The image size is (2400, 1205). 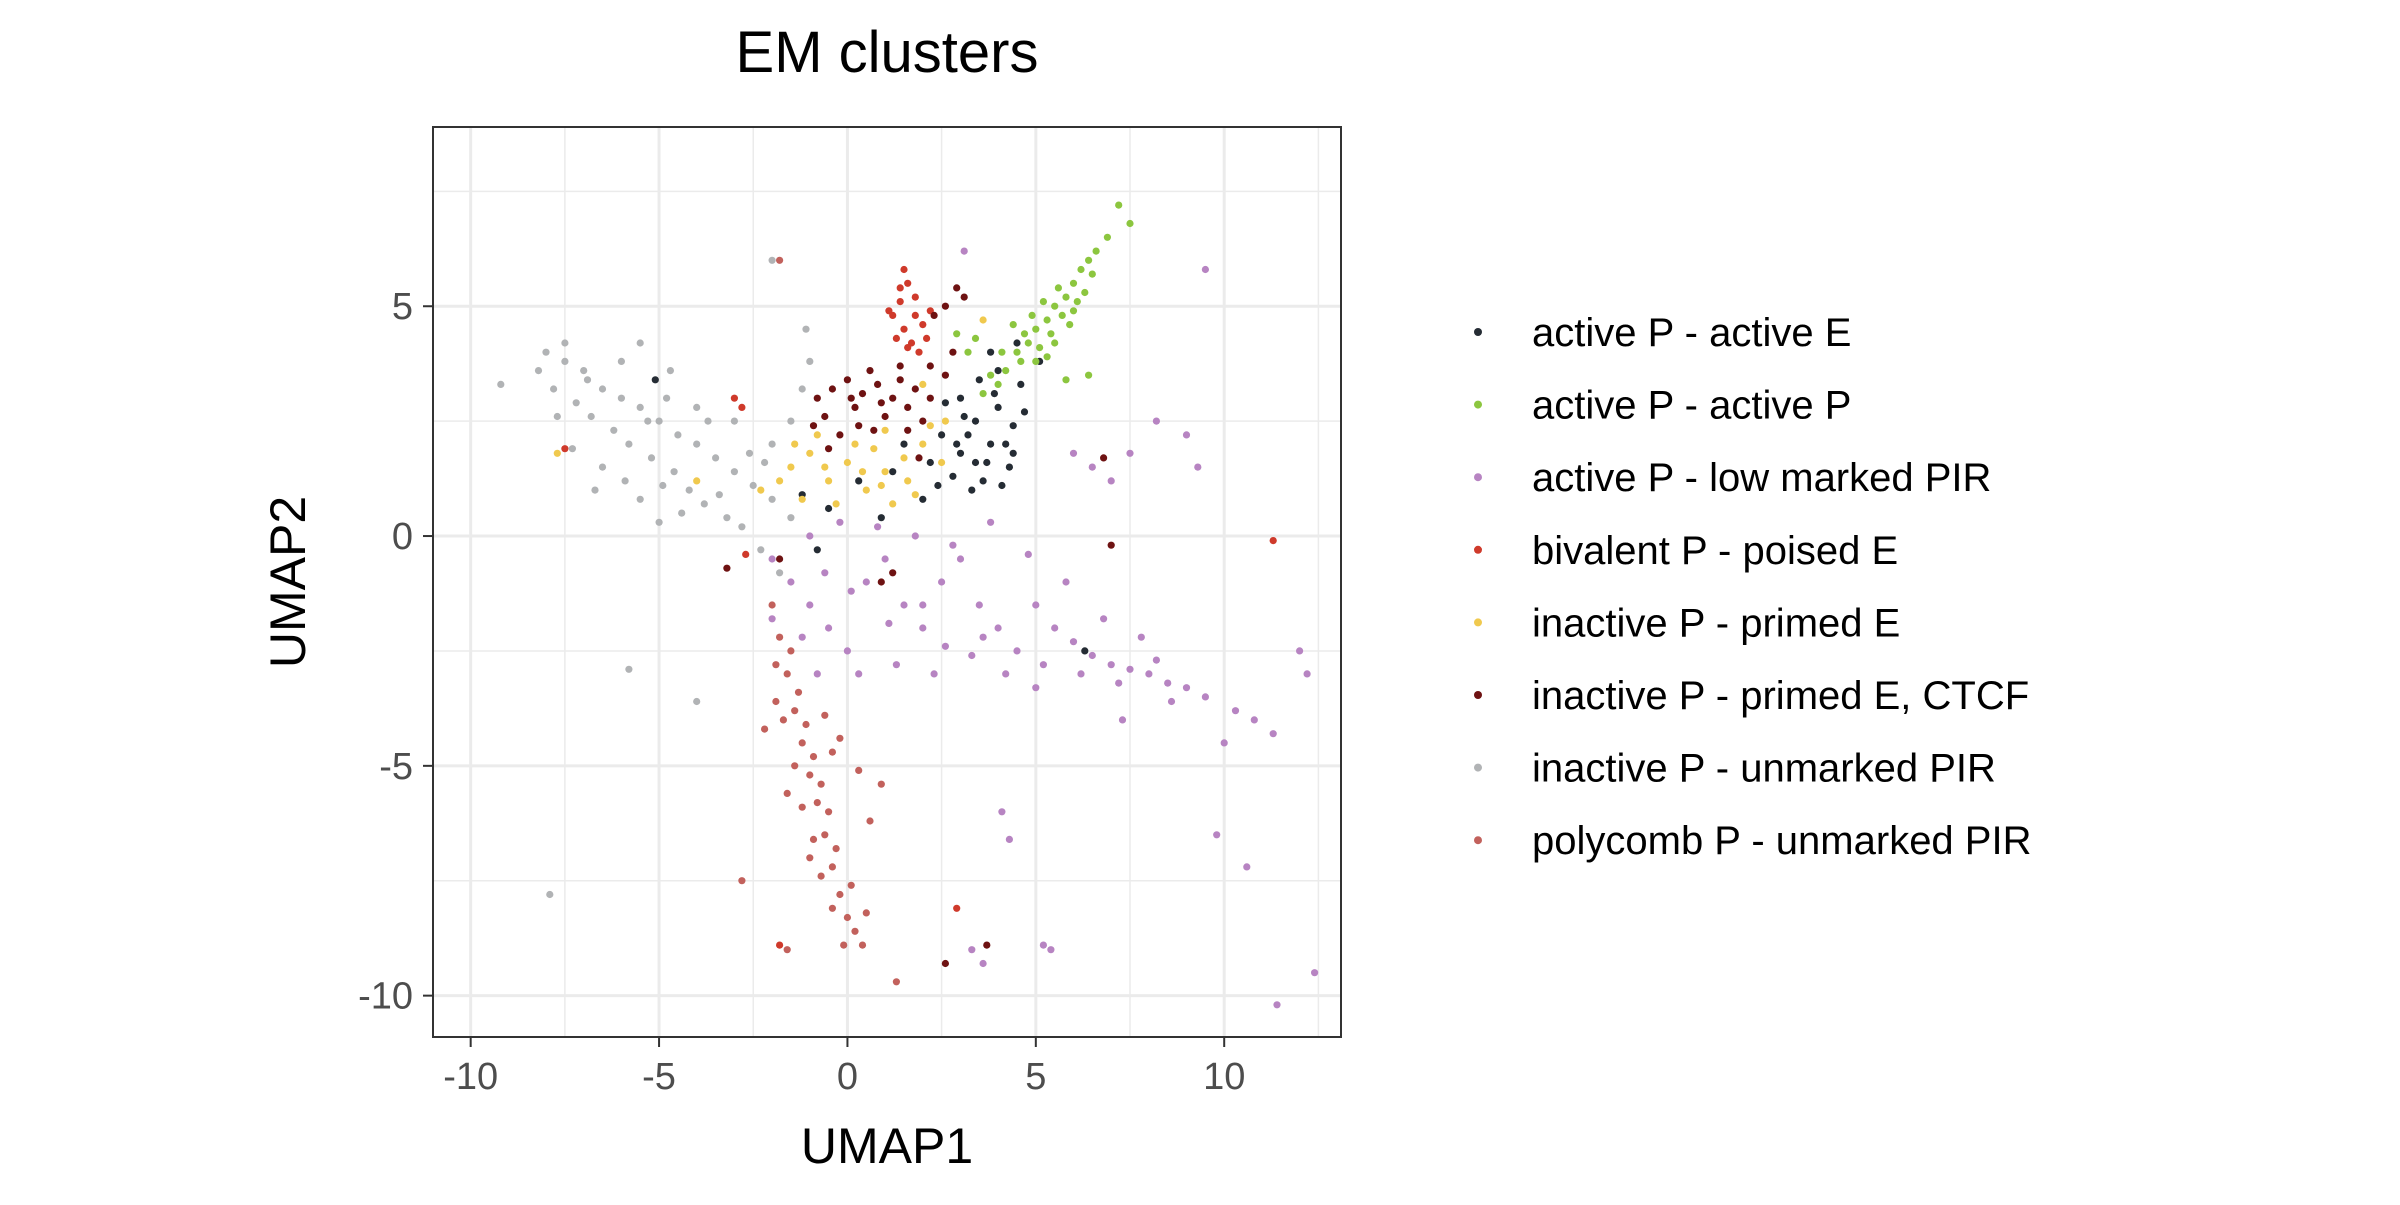 What do you see at coordinates (1035, 1077) in the screenshot?
I see `x-tick-label: 5` at bounding box center [1035, 1077].